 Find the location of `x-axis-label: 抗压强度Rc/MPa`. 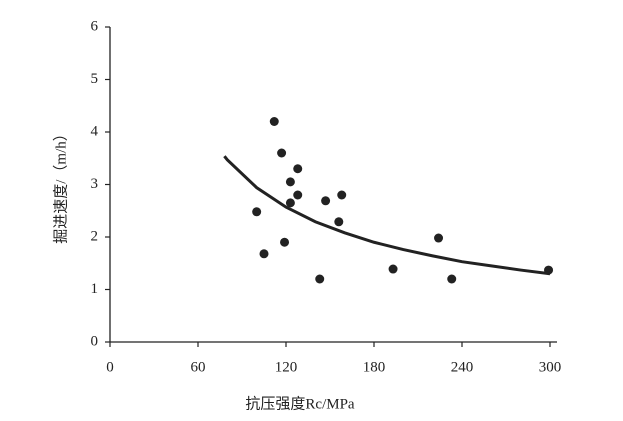

x-axis-label: 抗压强度Rc/MPa is located at coordinates (300, 403).